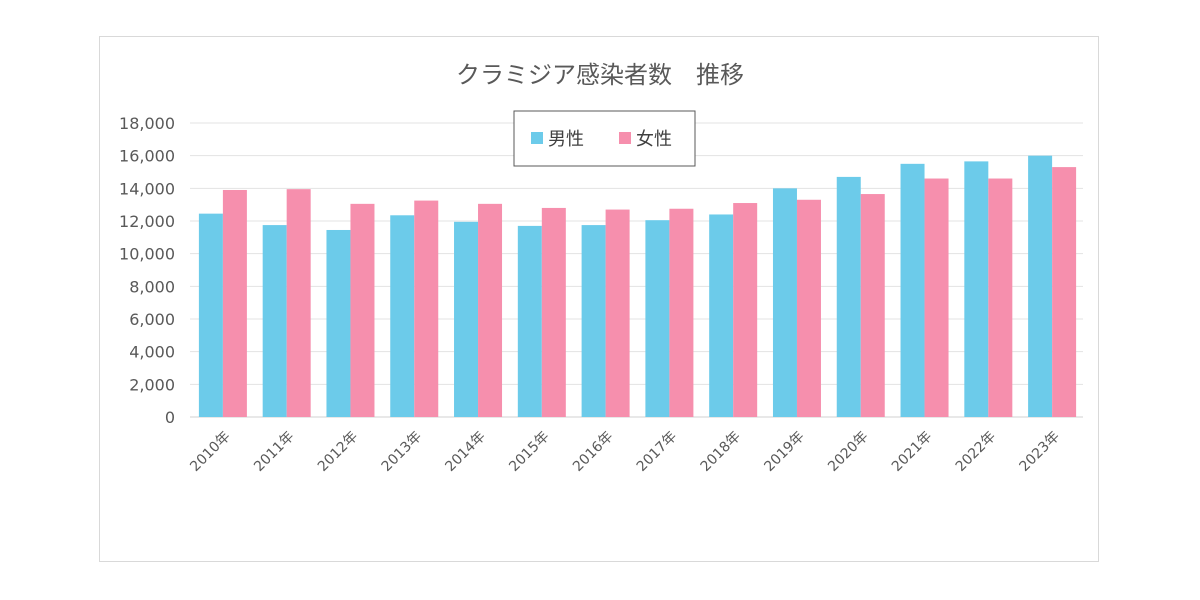 The height and width of the screenshot is (600, 1200). I want to click on bar-女性-2018年, so click(745, 310).